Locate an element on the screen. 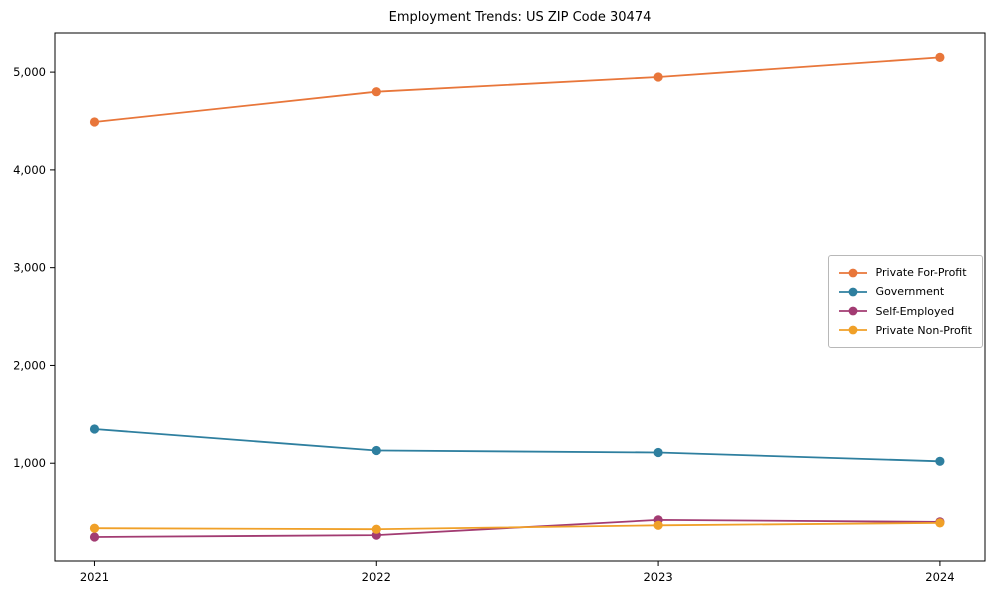  legend-entry: Self-Employed is located at coordinates (905, 311).